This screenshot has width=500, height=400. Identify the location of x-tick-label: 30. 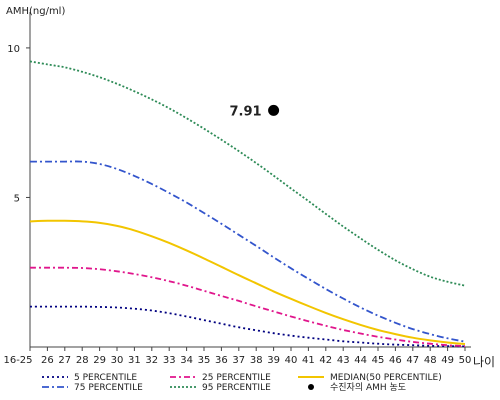
(117, 360).